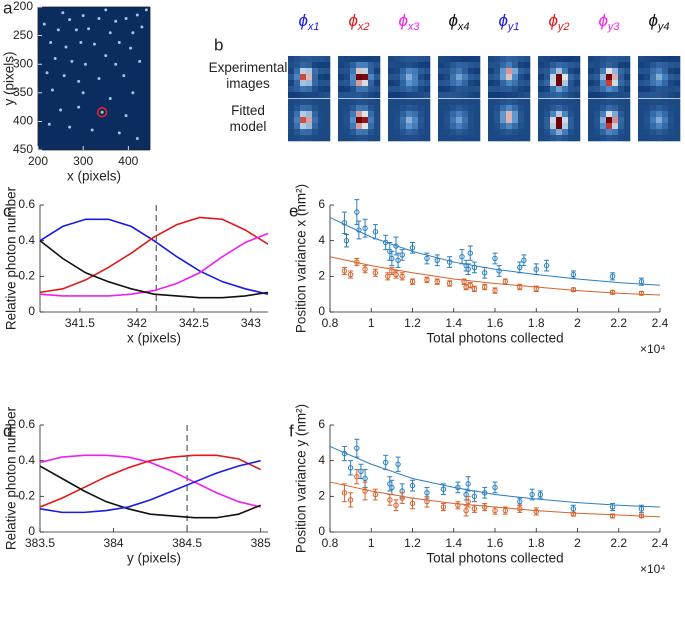  Describe the element at coordinates (371, 543) in the screenshot. I see `x-tick-label: 1` at that location.